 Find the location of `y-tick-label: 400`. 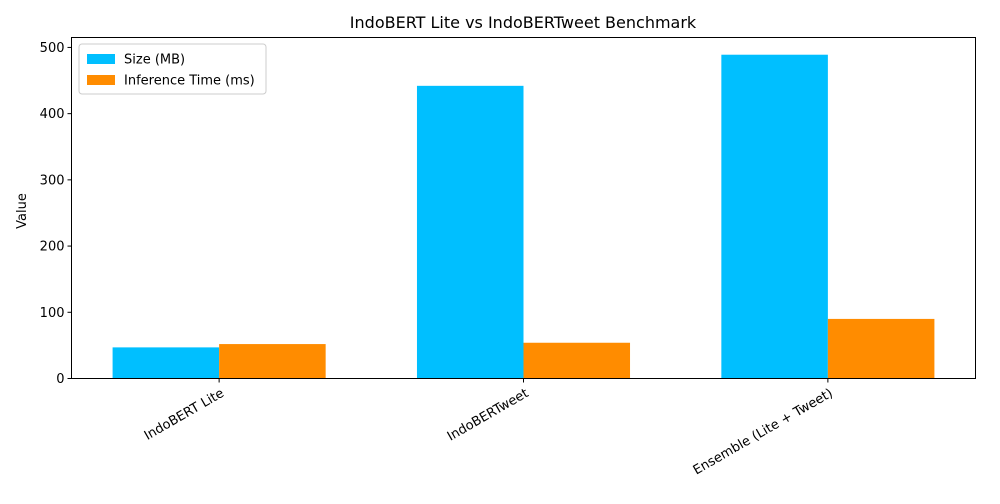

y-tick-label: 400 is located at coordinates (52, 114).